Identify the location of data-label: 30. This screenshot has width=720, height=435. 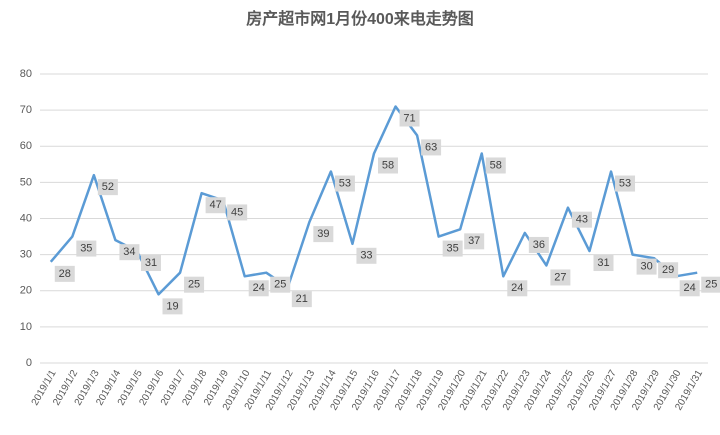
(646, 267).